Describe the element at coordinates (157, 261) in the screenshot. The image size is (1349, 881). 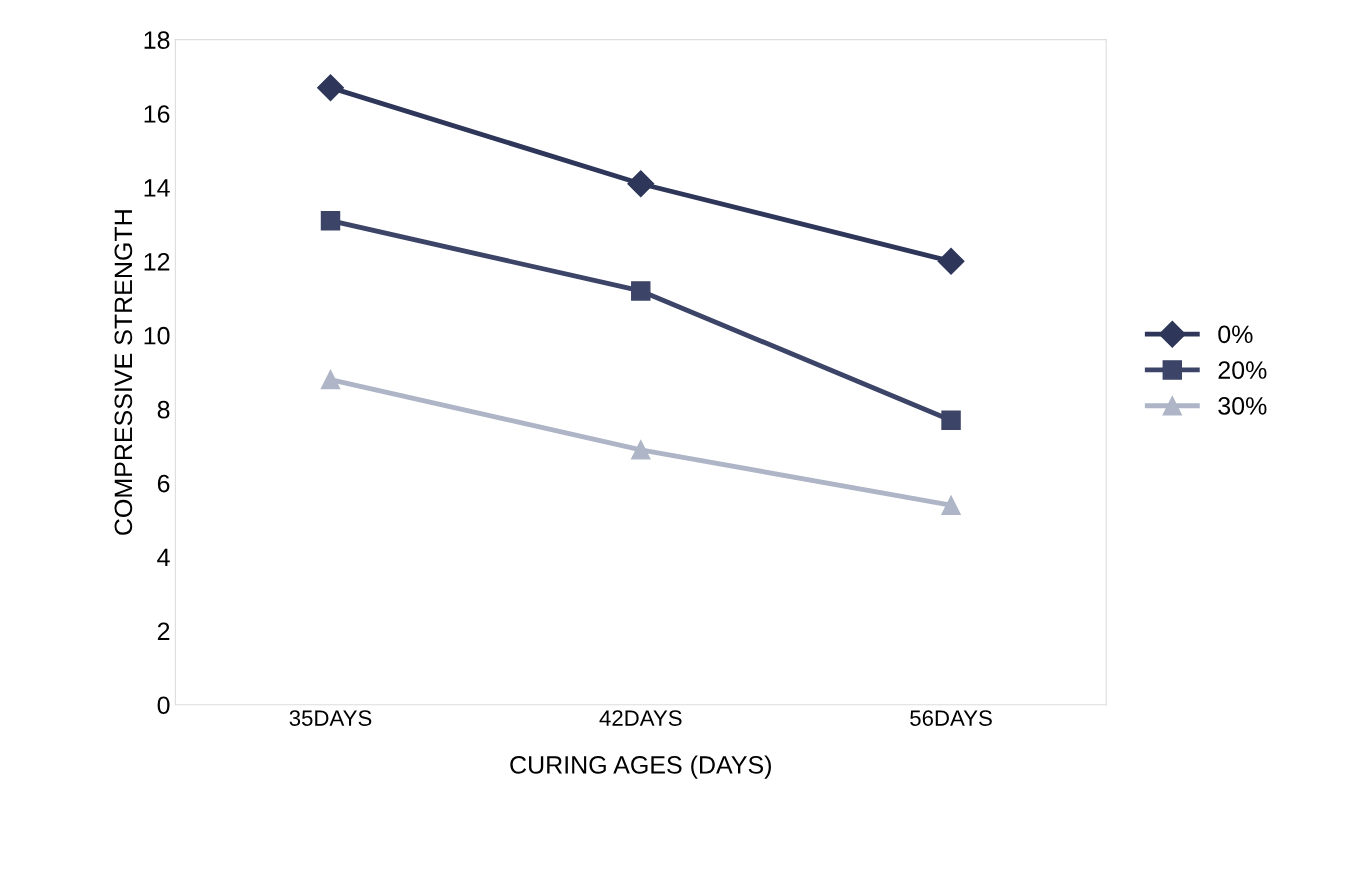
I see `y-tick-label: 12` at that location.